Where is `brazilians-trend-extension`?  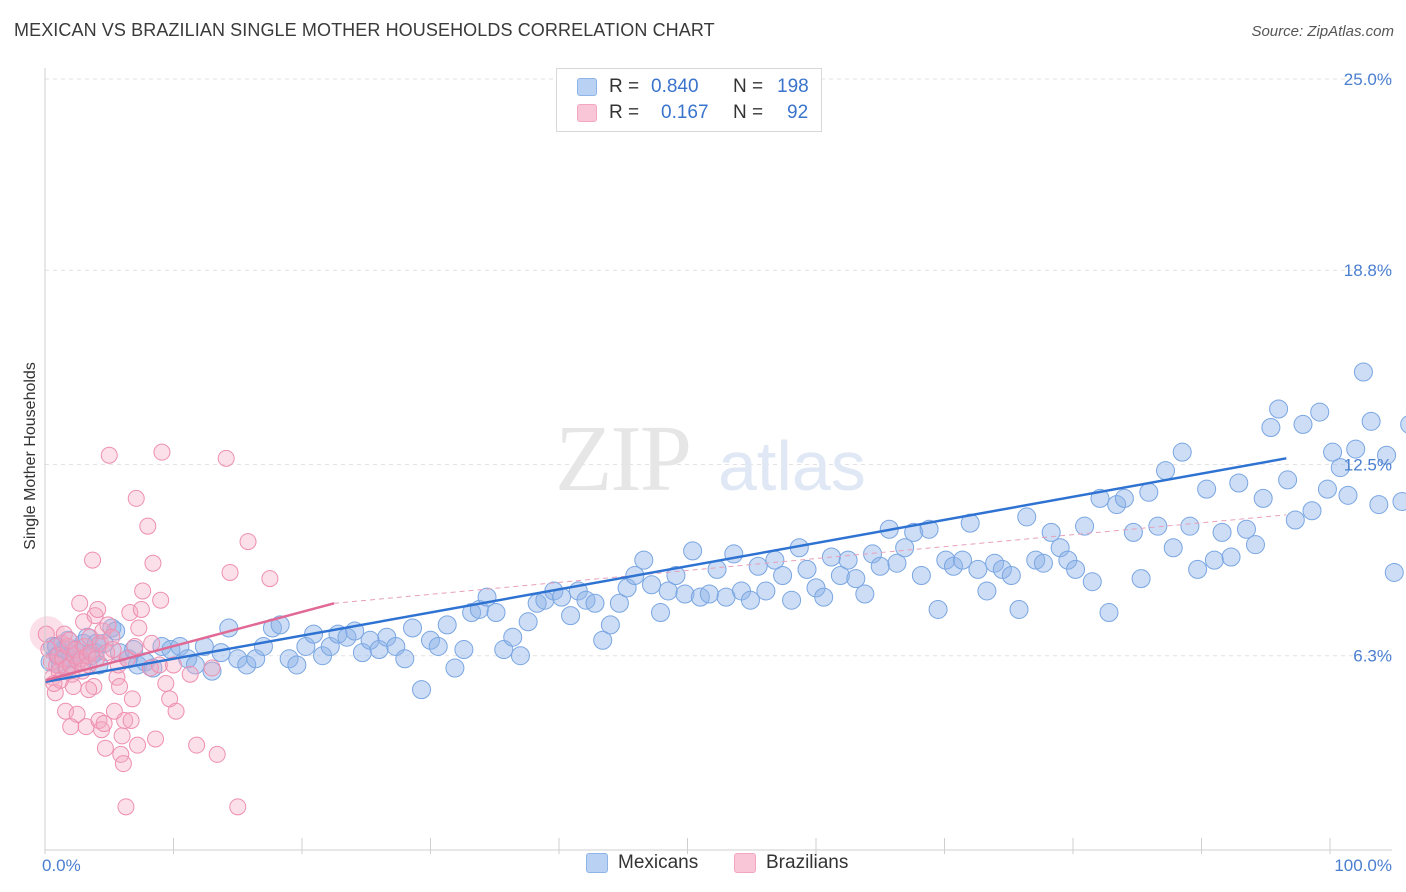
brazilians-trend-extension is located at coordinates (810, 559).